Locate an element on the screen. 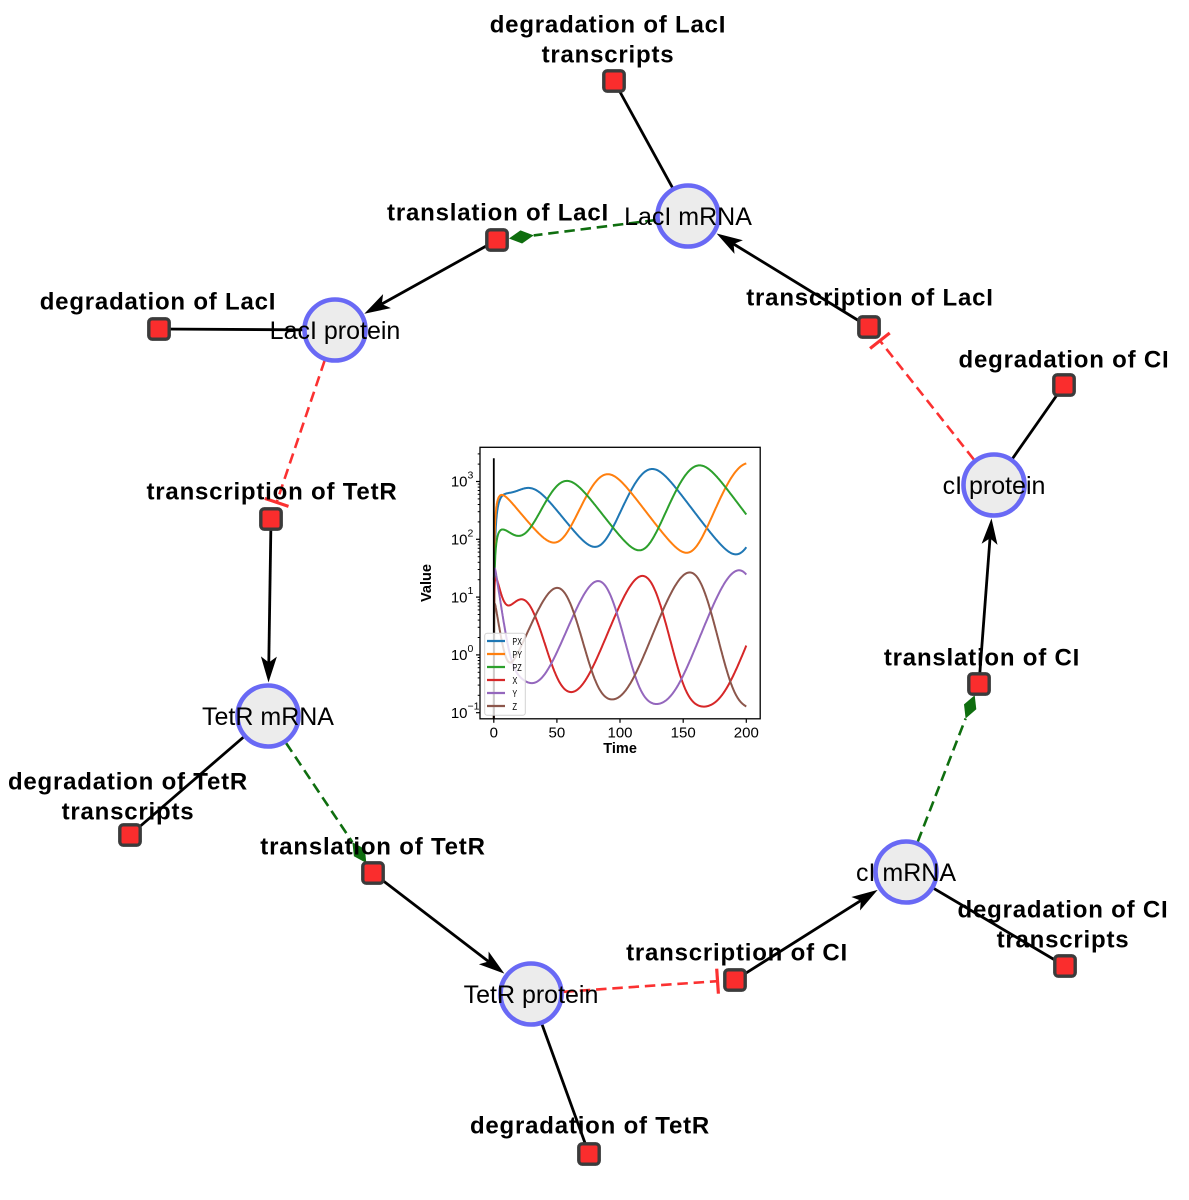  svg-text: 200 is located at coordinates (746, 732).